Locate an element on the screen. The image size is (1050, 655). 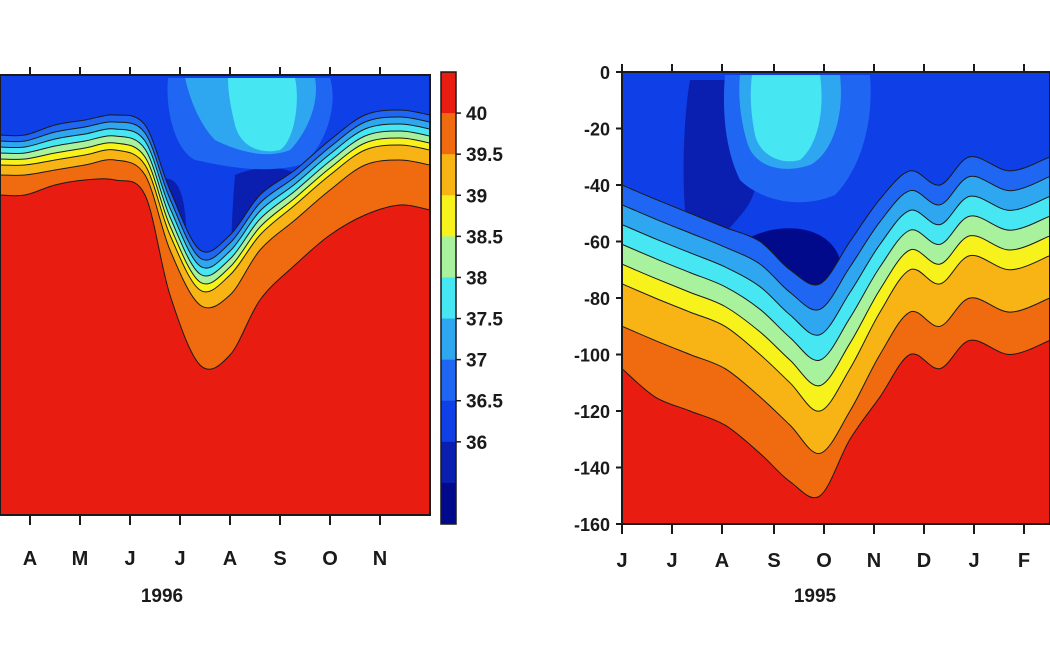
colorbar-tick-label: 36 is located at coordinates (476, 443).